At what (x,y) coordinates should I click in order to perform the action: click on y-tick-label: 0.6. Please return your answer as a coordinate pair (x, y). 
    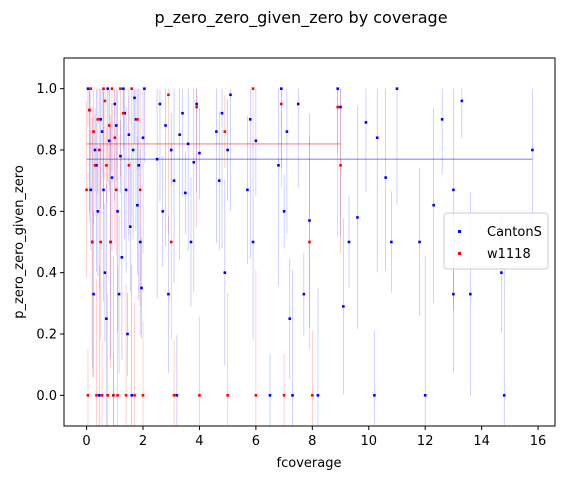
    Looking at the image, I should click on (46, 212).